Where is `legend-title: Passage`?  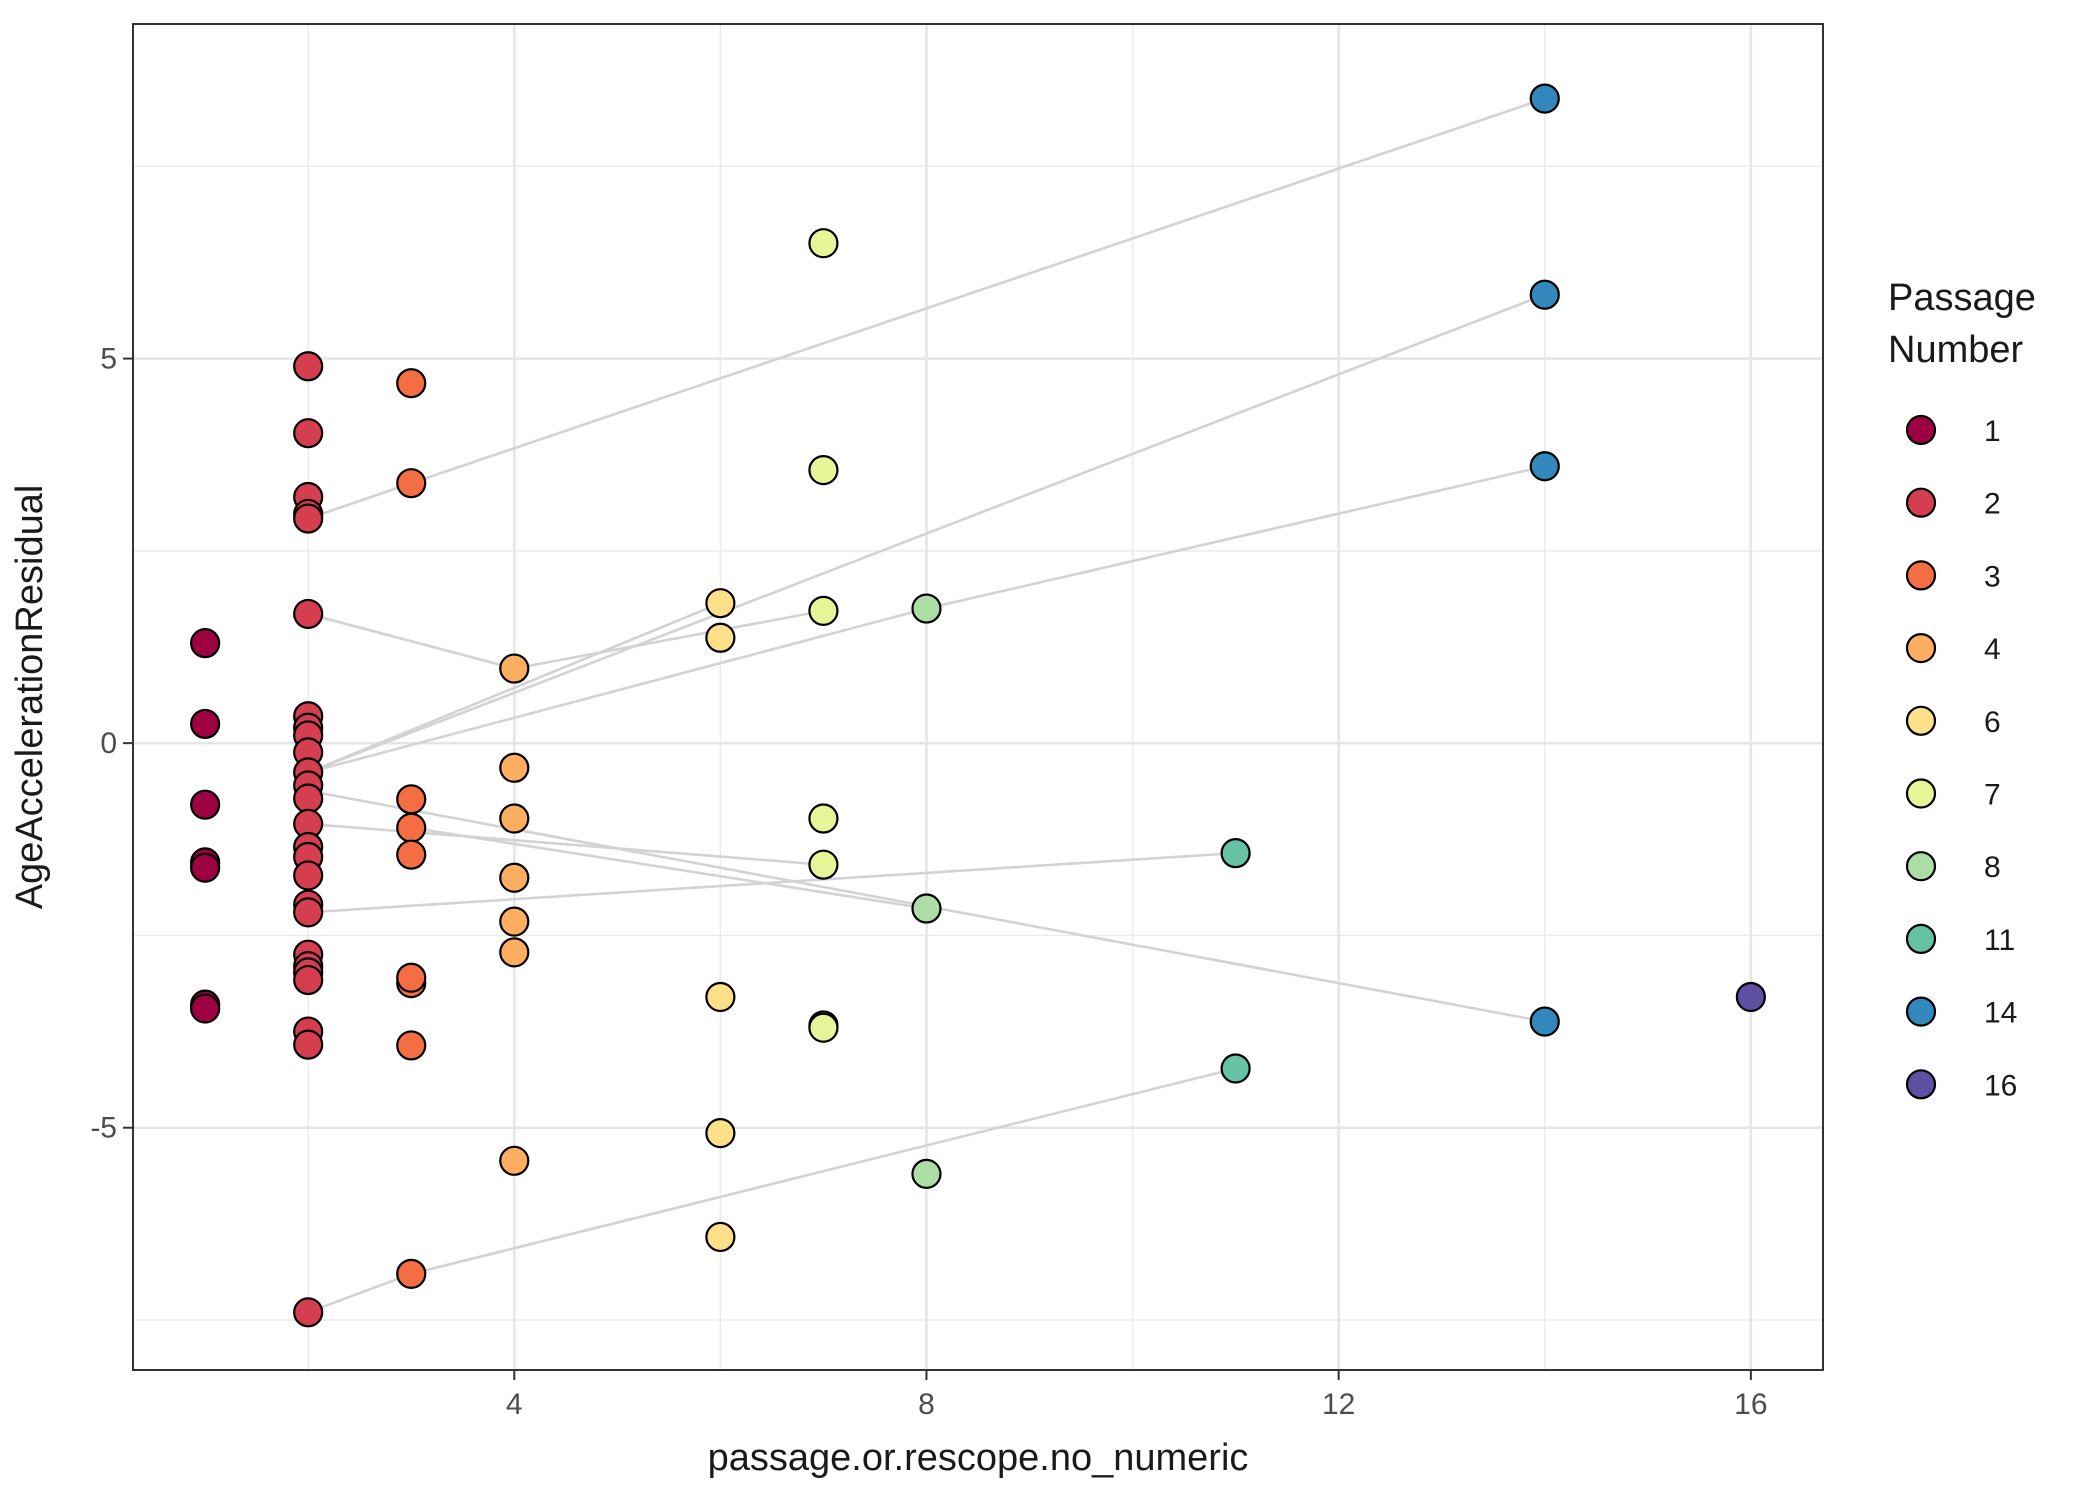
legend-title: Passage is located at coordinates (1962, 298).